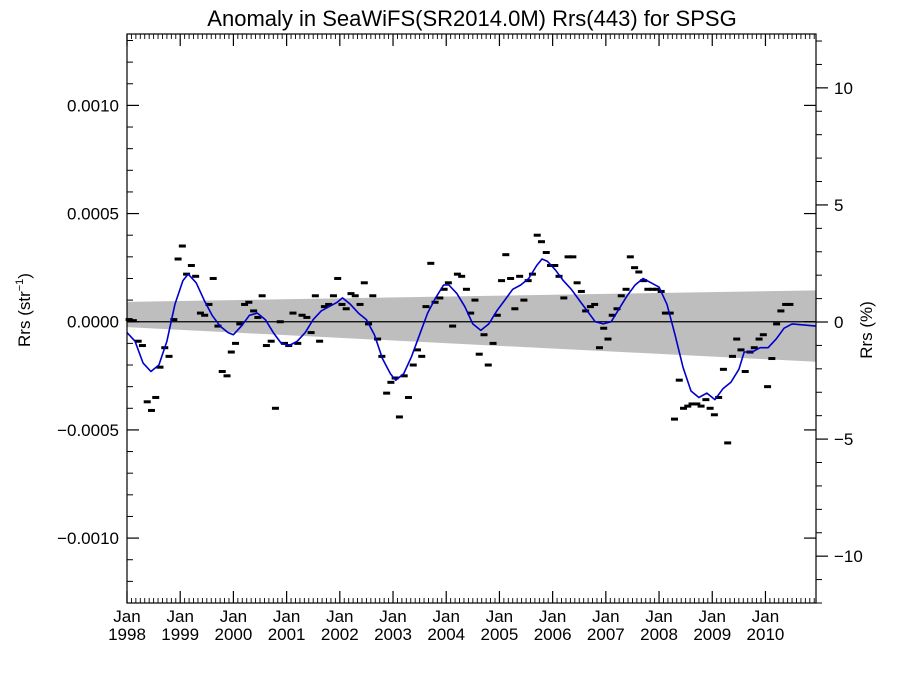  What do you see at coordinates (500, 634) in the screenshot?
I see `x-tick-year: 2005` at bounding box center [500, 634].